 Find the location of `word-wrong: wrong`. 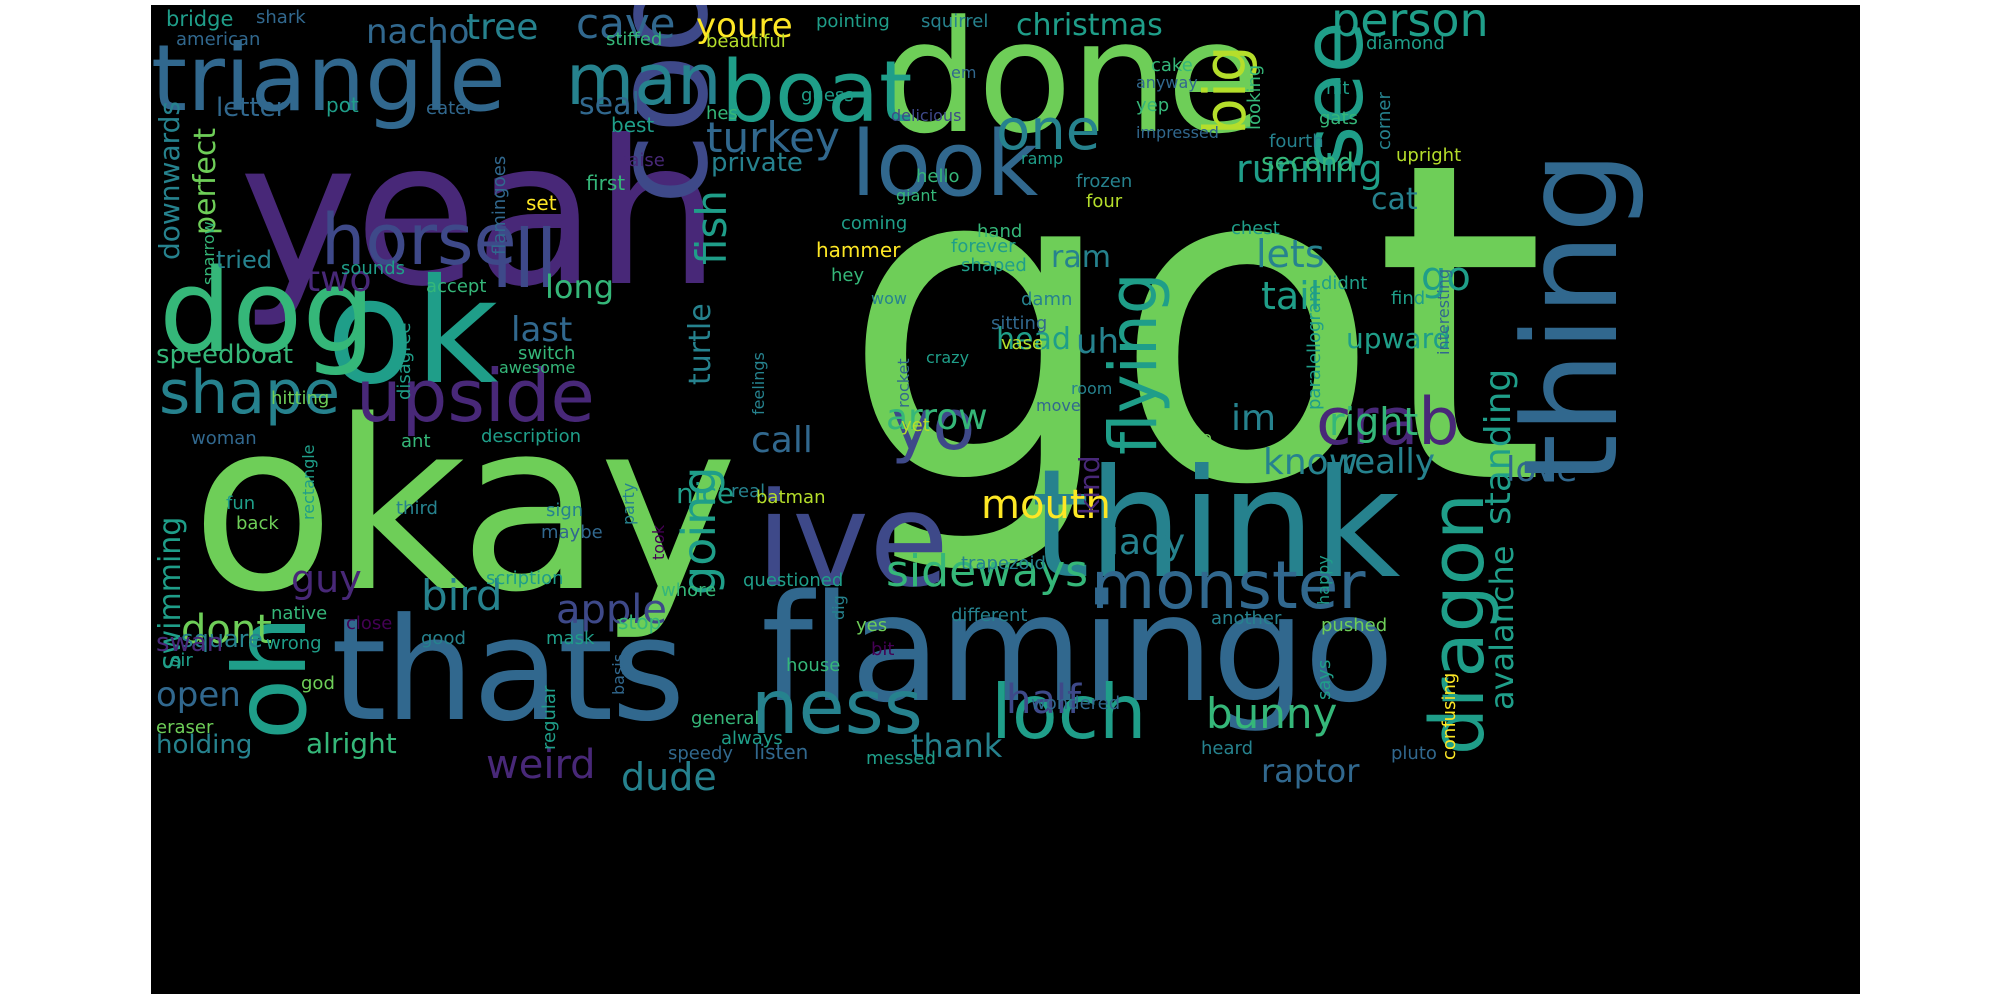

word-wrong: wrong is located at coordinates (294, 643).